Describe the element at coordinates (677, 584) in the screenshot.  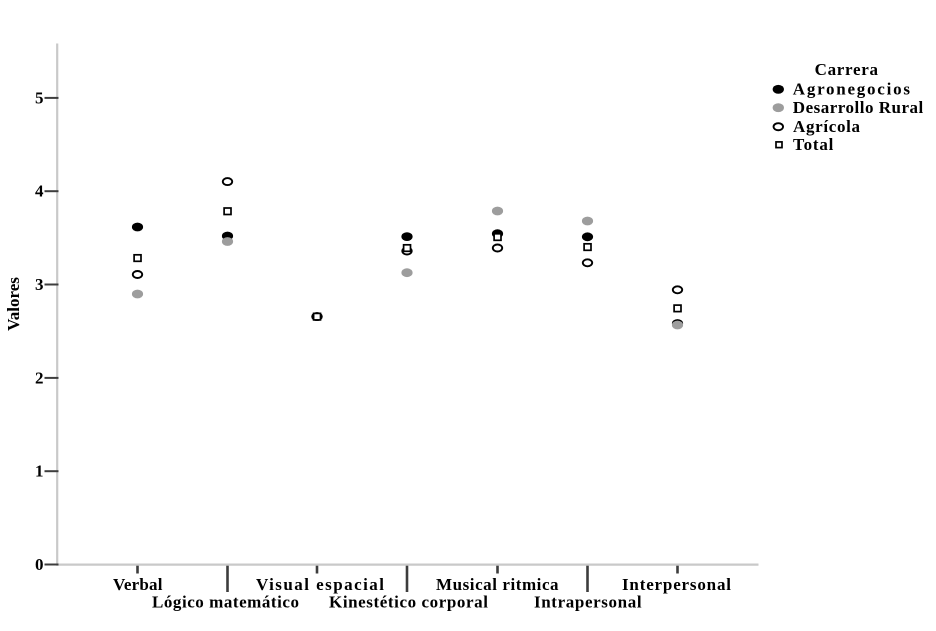
I see `svg-text: Interpersonal` at that location.